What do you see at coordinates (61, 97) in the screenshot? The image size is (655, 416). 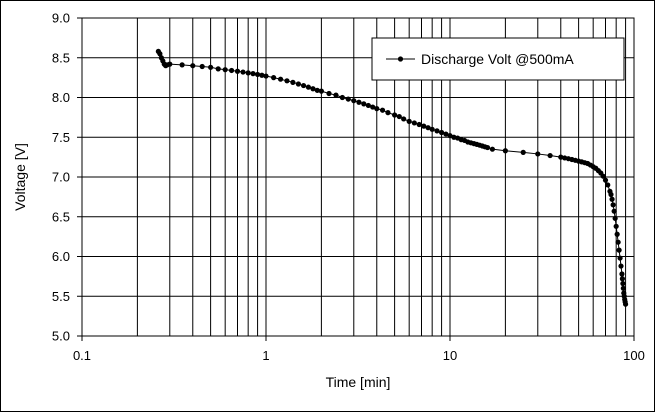 I see `y-tick-label: 8.0` at bounding box center [61, 97].